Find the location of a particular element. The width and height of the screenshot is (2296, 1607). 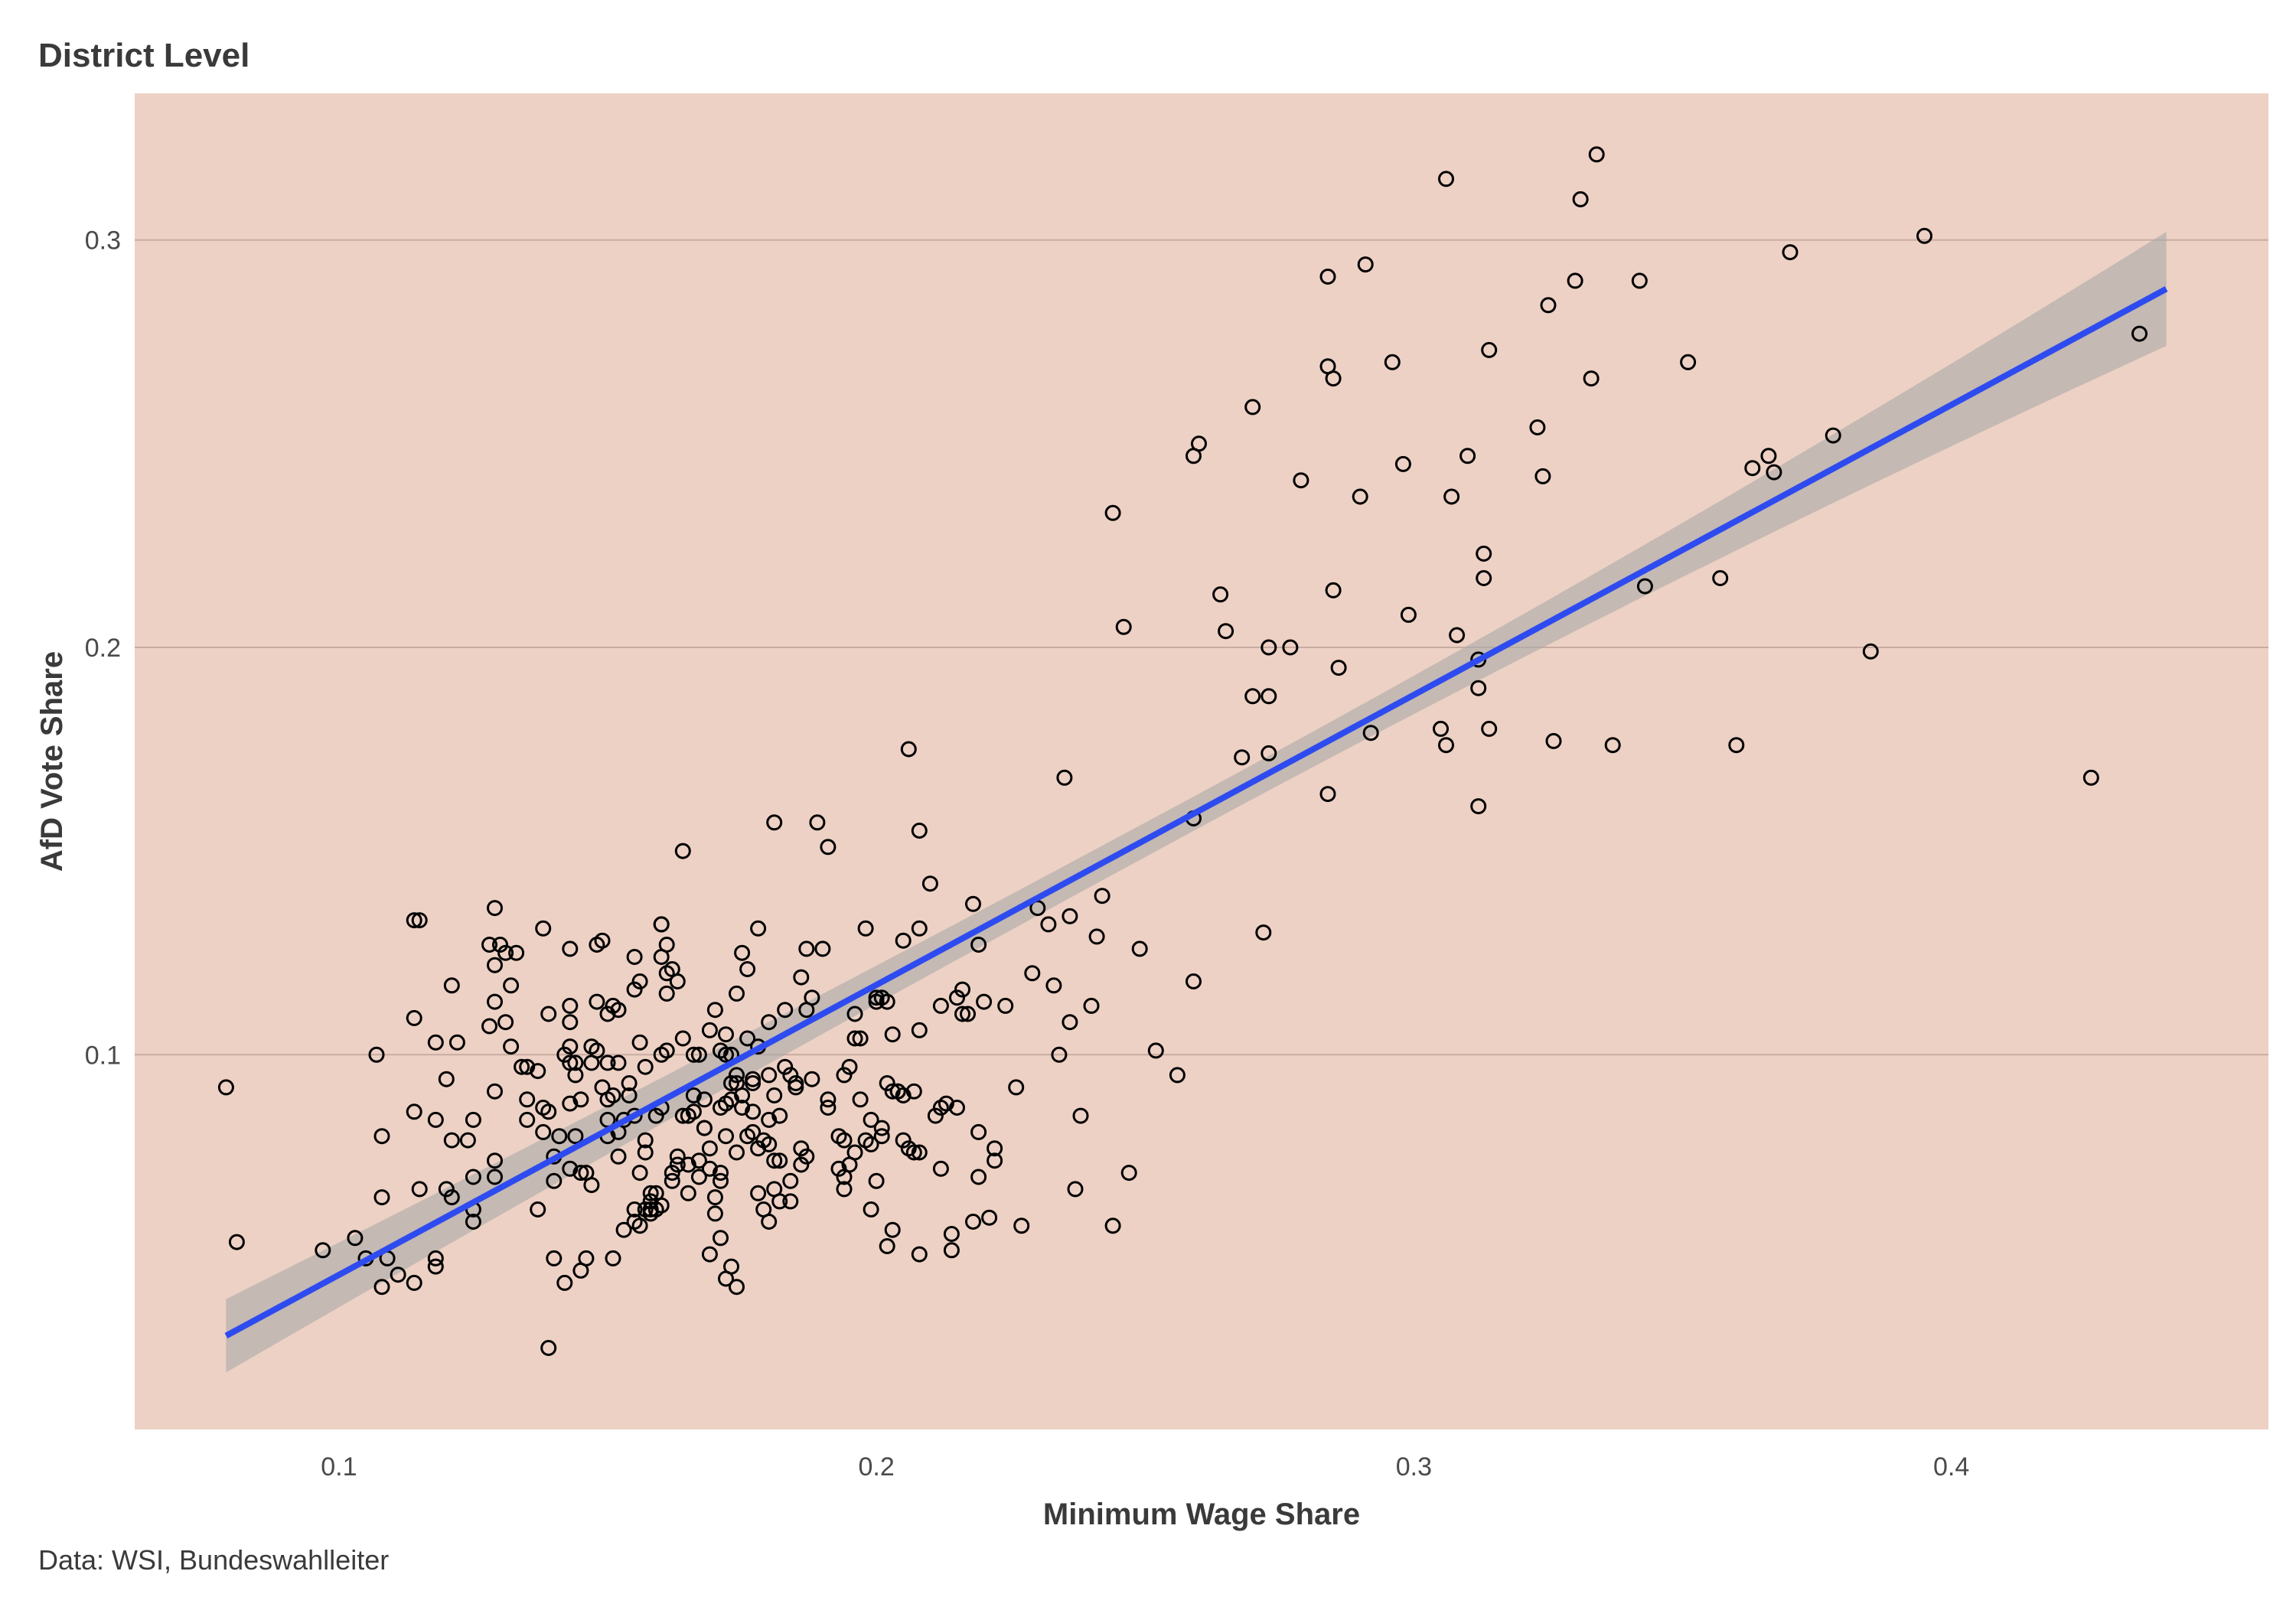

y-tick-label: 0.3 is located at coordinates (103, 242).